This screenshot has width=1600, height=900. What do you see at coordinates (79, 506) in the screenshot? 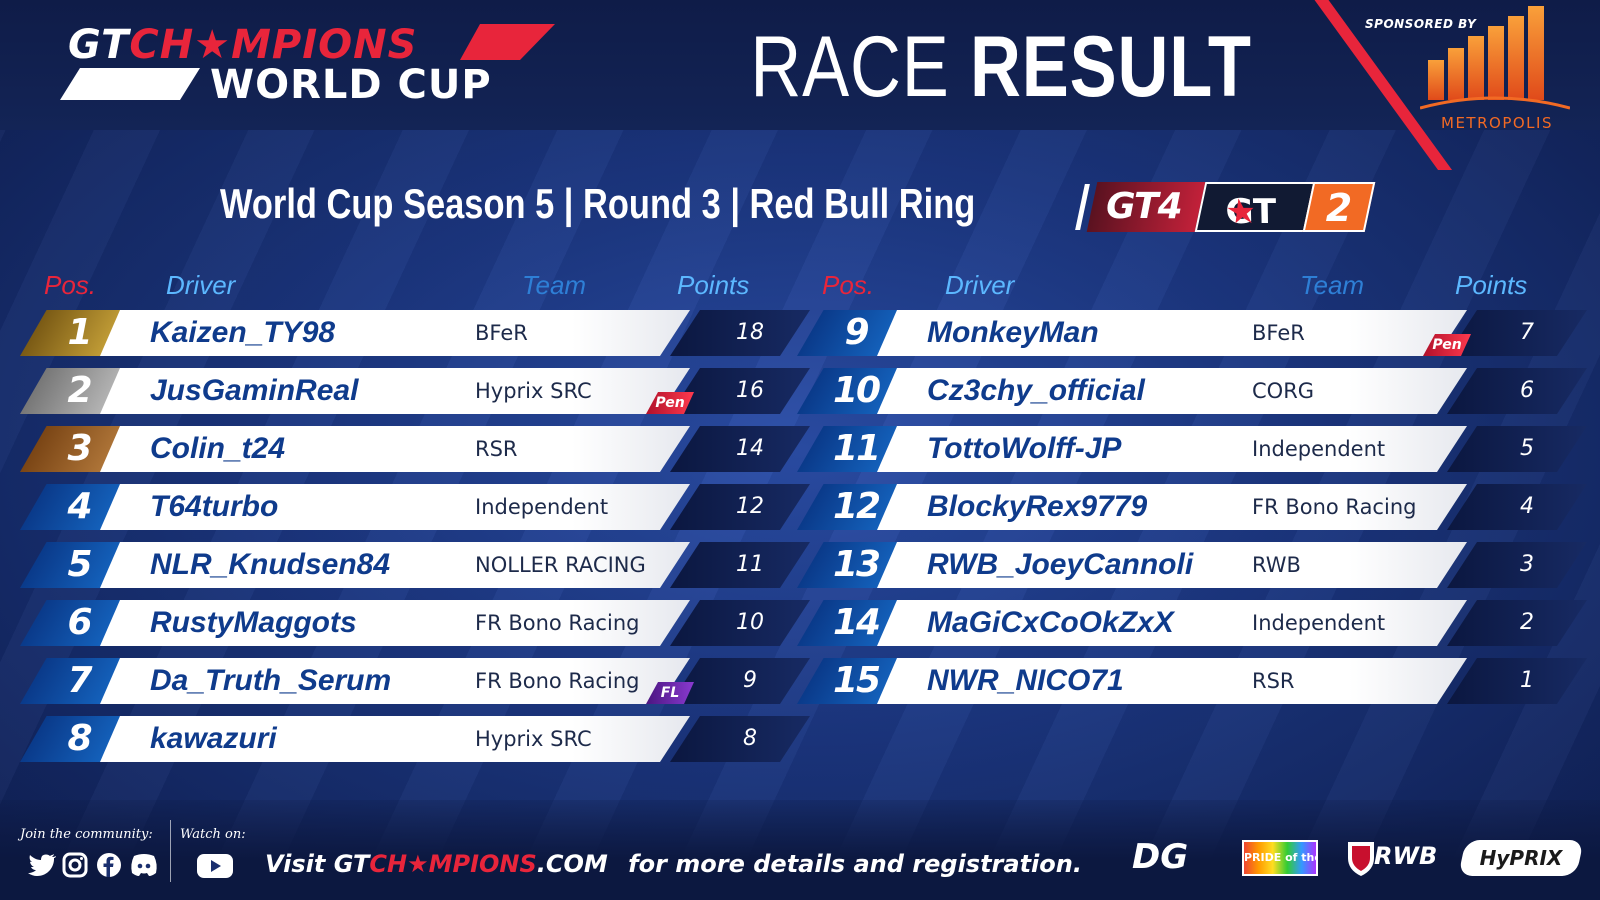
I see `position-number: 4` at bounding box center [79, 506].